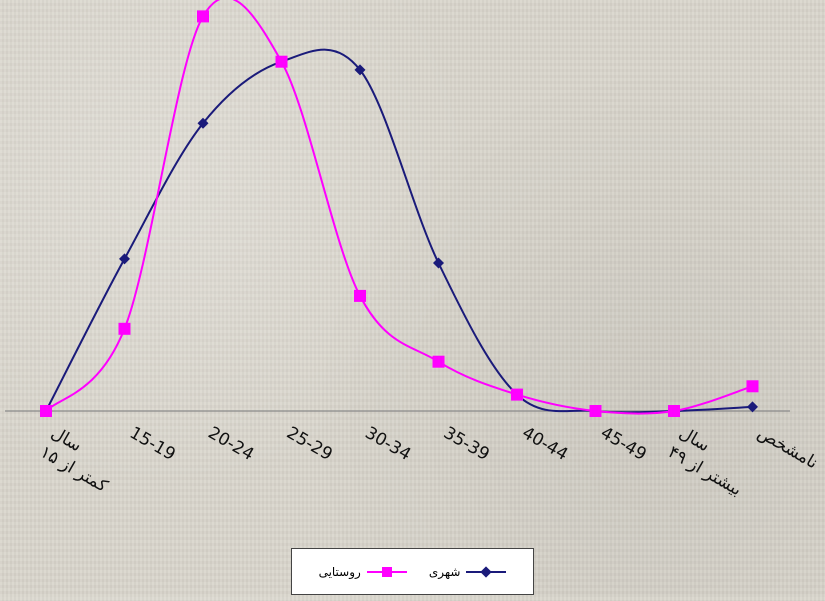 This screenshot has width=825, height=601. I want to click on legend-item-urban: شهری, so click(468, 572).